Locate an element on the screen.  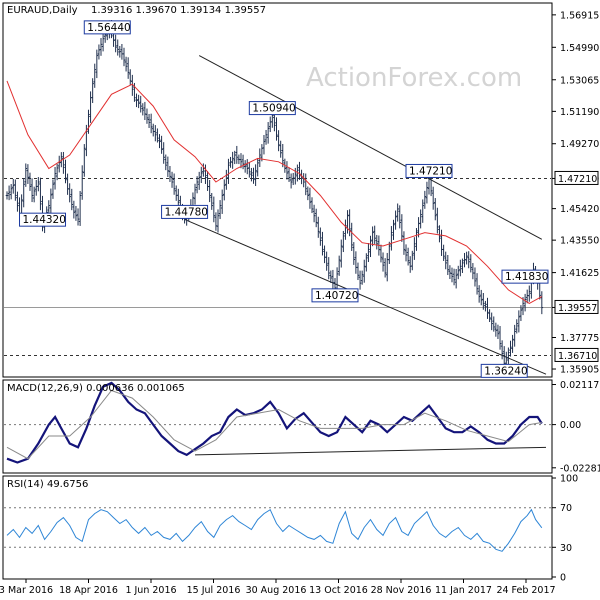
price-axis-label: 1.45420 is located at coordinates (579, 209).